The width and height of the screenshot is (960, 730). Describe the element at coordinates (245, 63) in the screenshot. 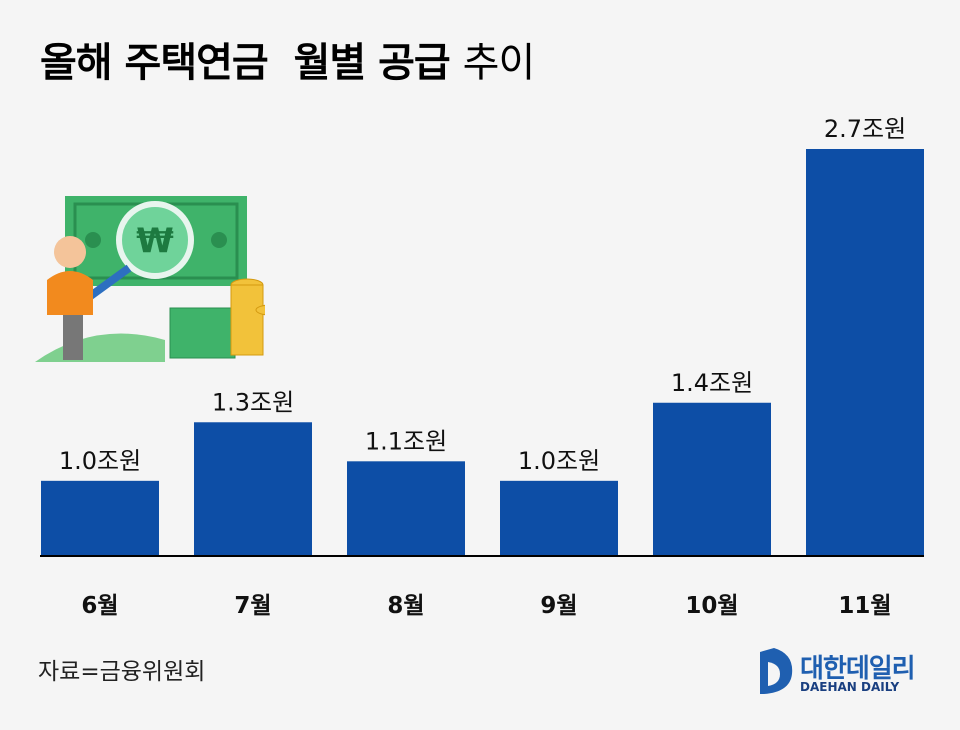

I see `title-bold: 올해 주택연금 월별 공급` at that location.